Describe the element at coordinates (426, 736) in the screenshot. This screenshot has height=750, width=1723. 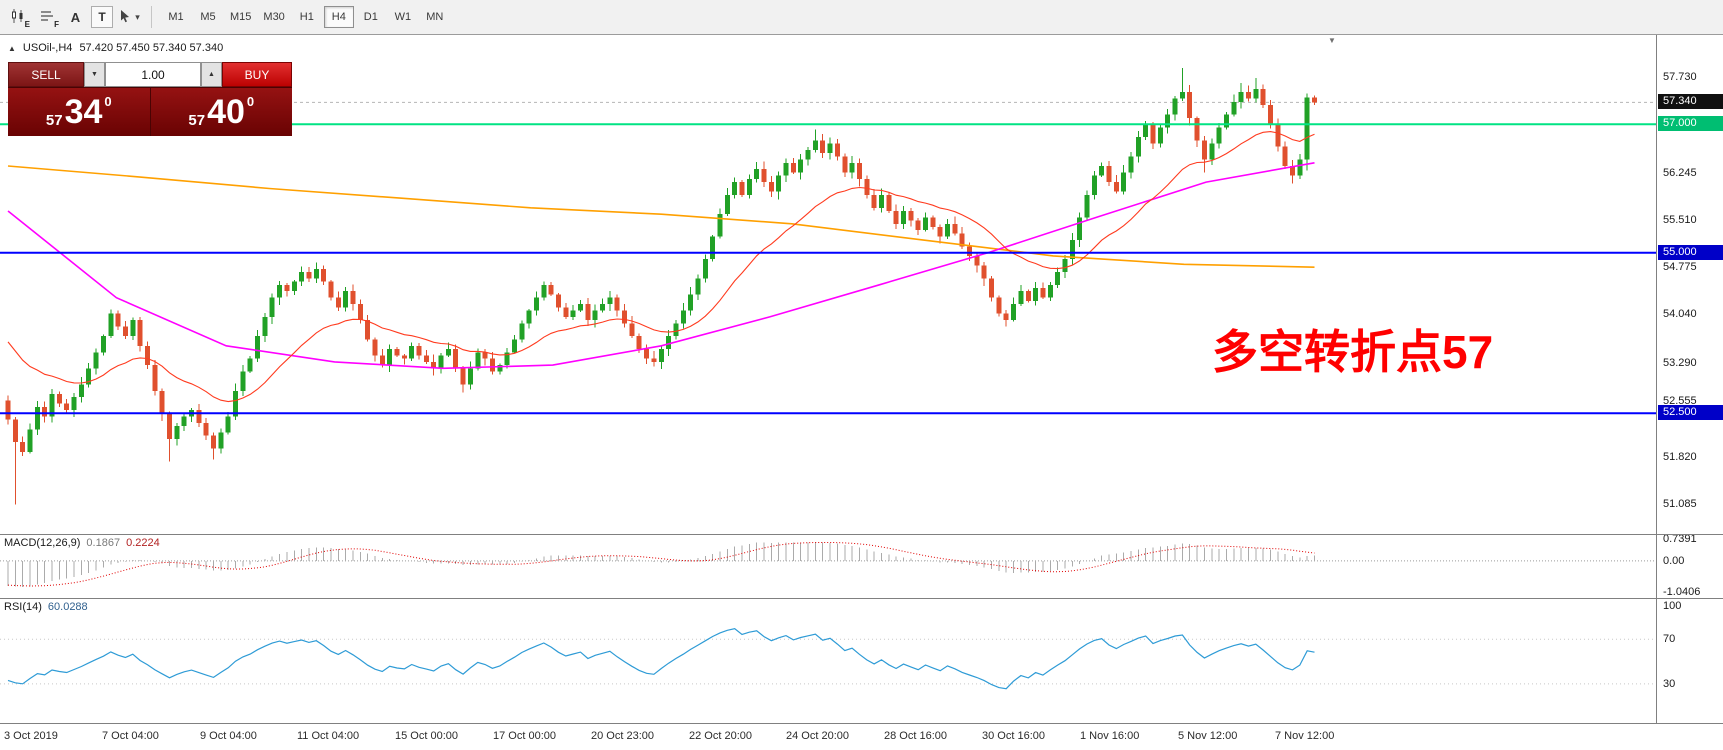
I see `time-axis-label: 15 Oct 00:00` at that location.